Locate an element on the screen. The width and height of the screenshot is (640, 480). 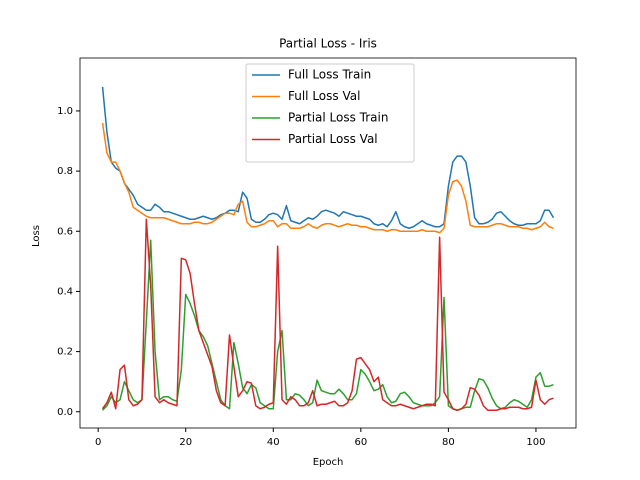
x-tick-label: 0 is located at coordinates (98, 442).